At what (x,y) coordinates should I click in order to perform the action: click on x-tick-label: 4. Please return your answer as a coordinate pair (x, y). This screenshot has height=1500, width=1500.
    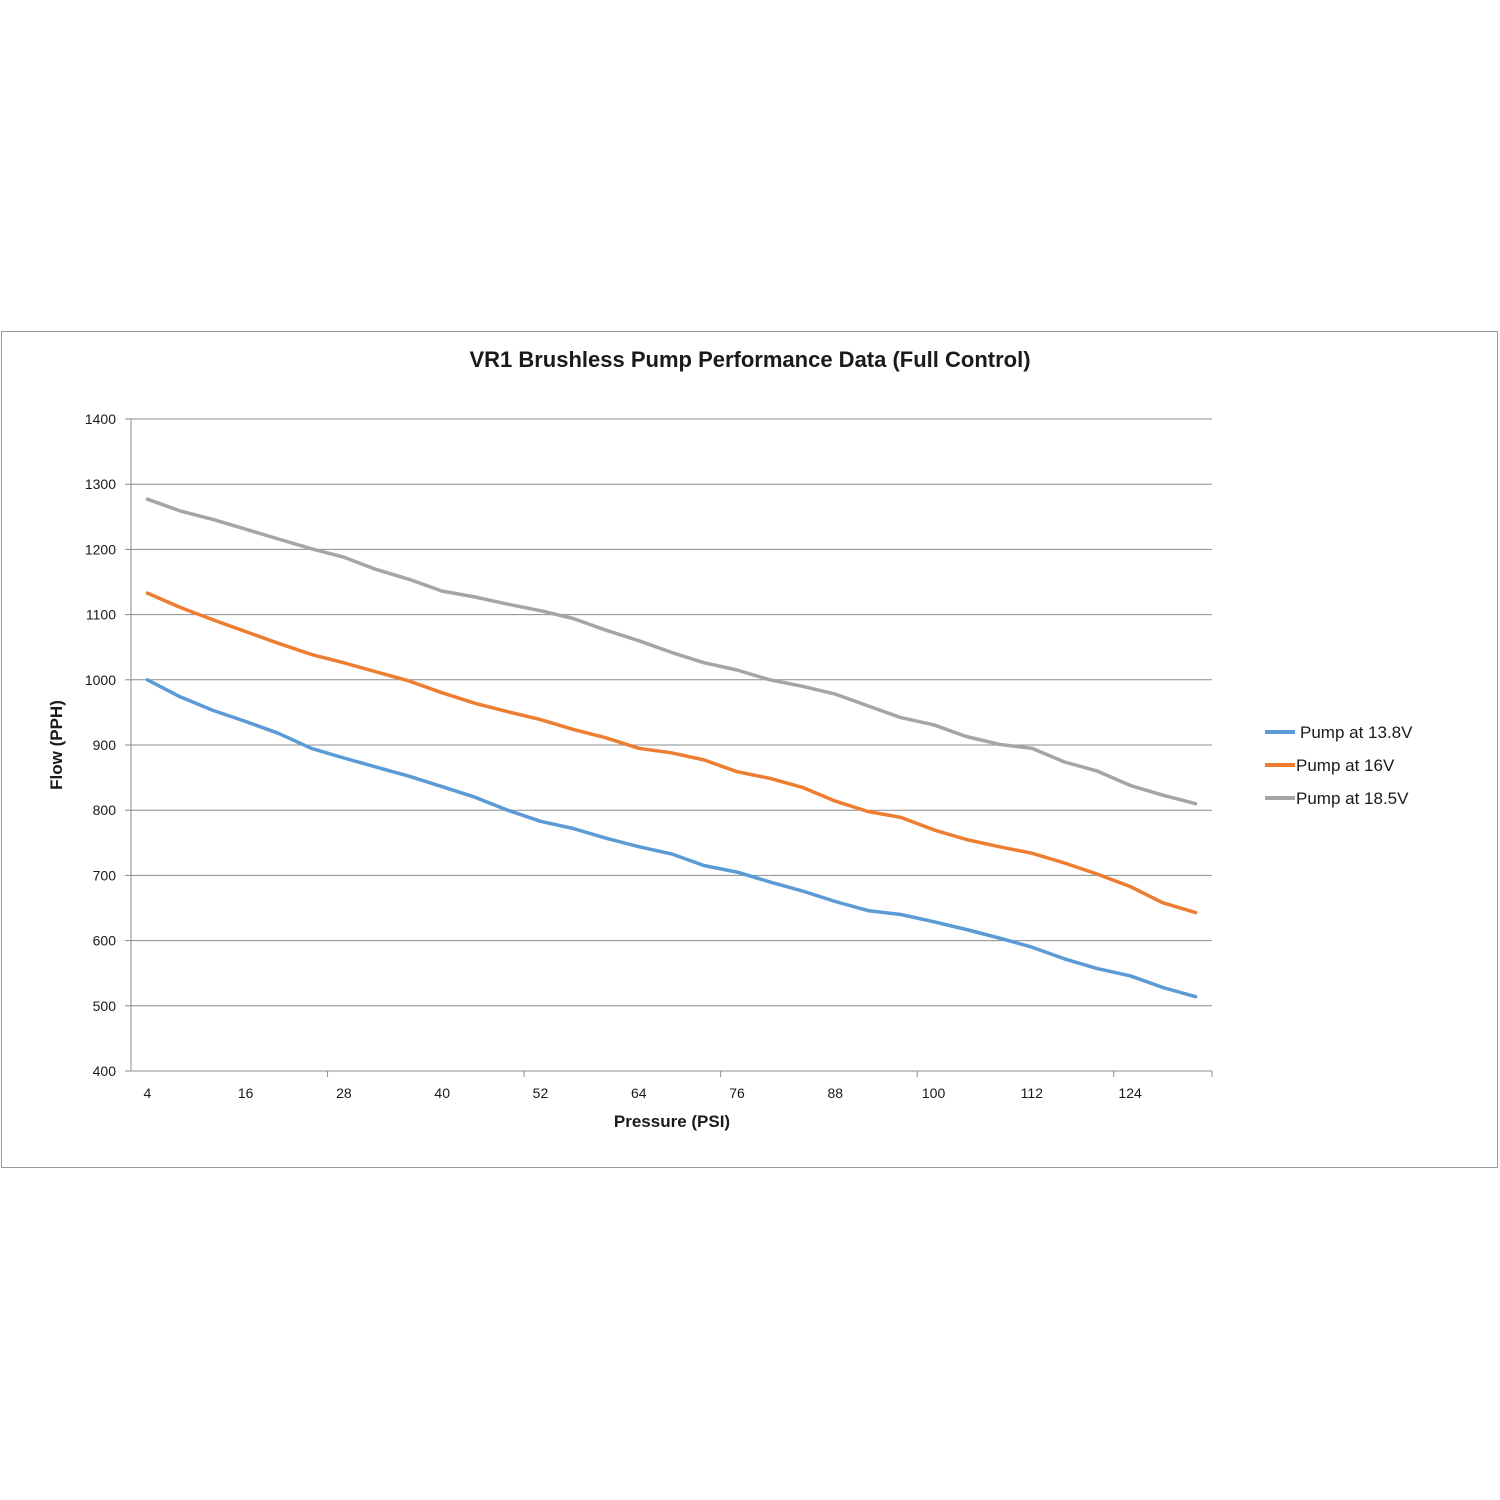
    Looking at the image, I should click on (147, 1093).